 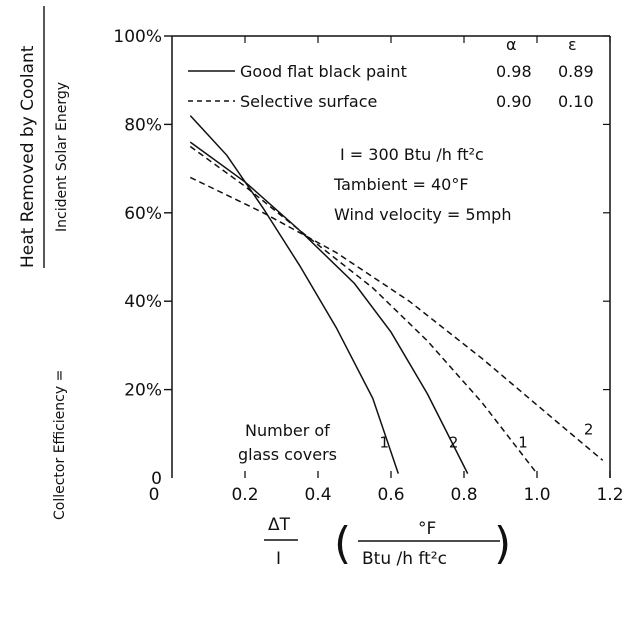 What do you see at coordinates (156, 479) in the screenshot?
I see `y-tick-label: 0` at bounding box center [156, 479].